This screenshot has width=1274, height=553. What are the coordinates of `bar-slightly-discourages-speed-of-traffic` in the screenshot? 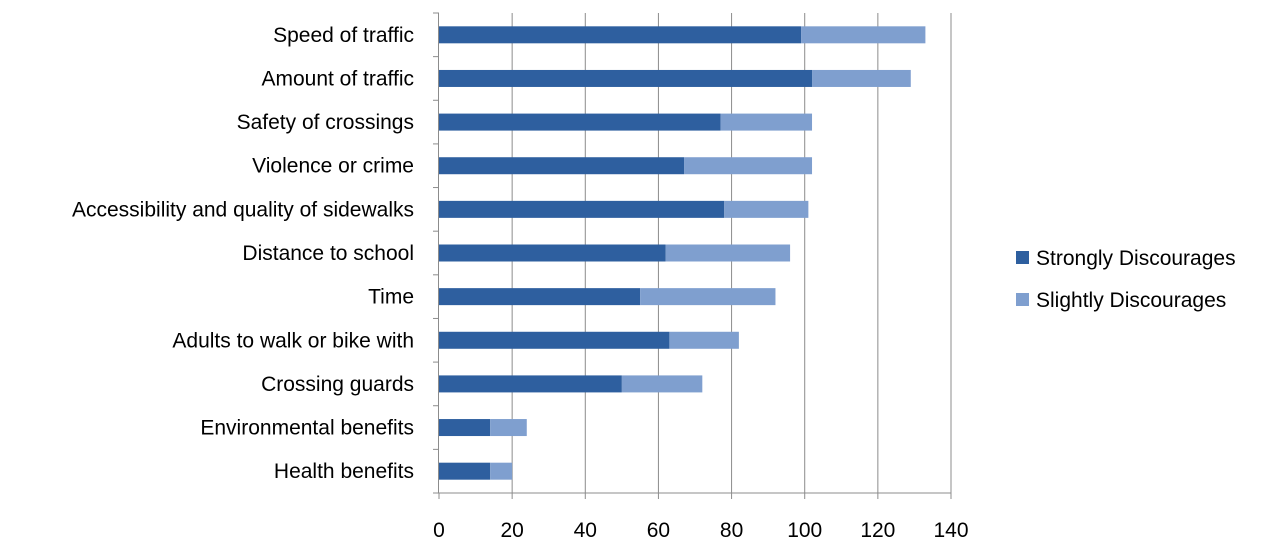 It's located at (863, 35).